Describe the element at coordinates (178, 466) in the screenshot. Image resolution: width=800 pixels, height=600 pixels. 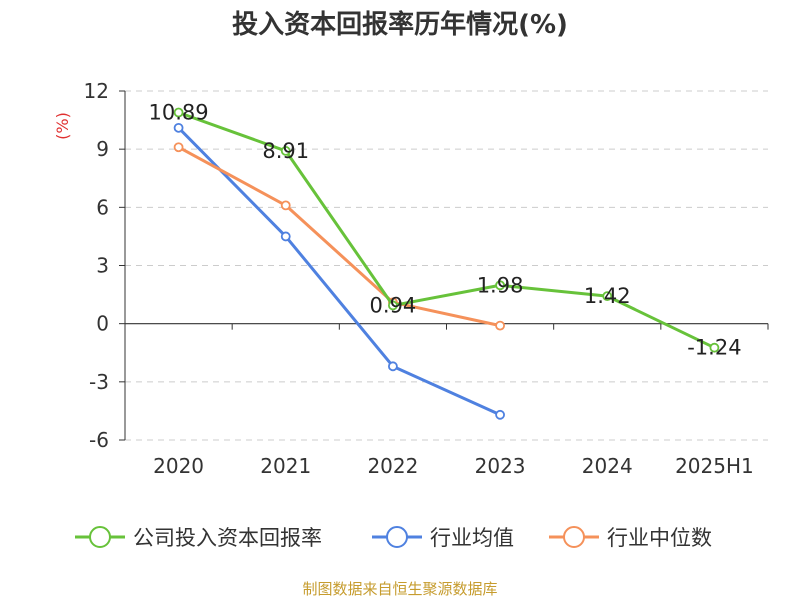
I see `x-tick-label: 2020` at that location.